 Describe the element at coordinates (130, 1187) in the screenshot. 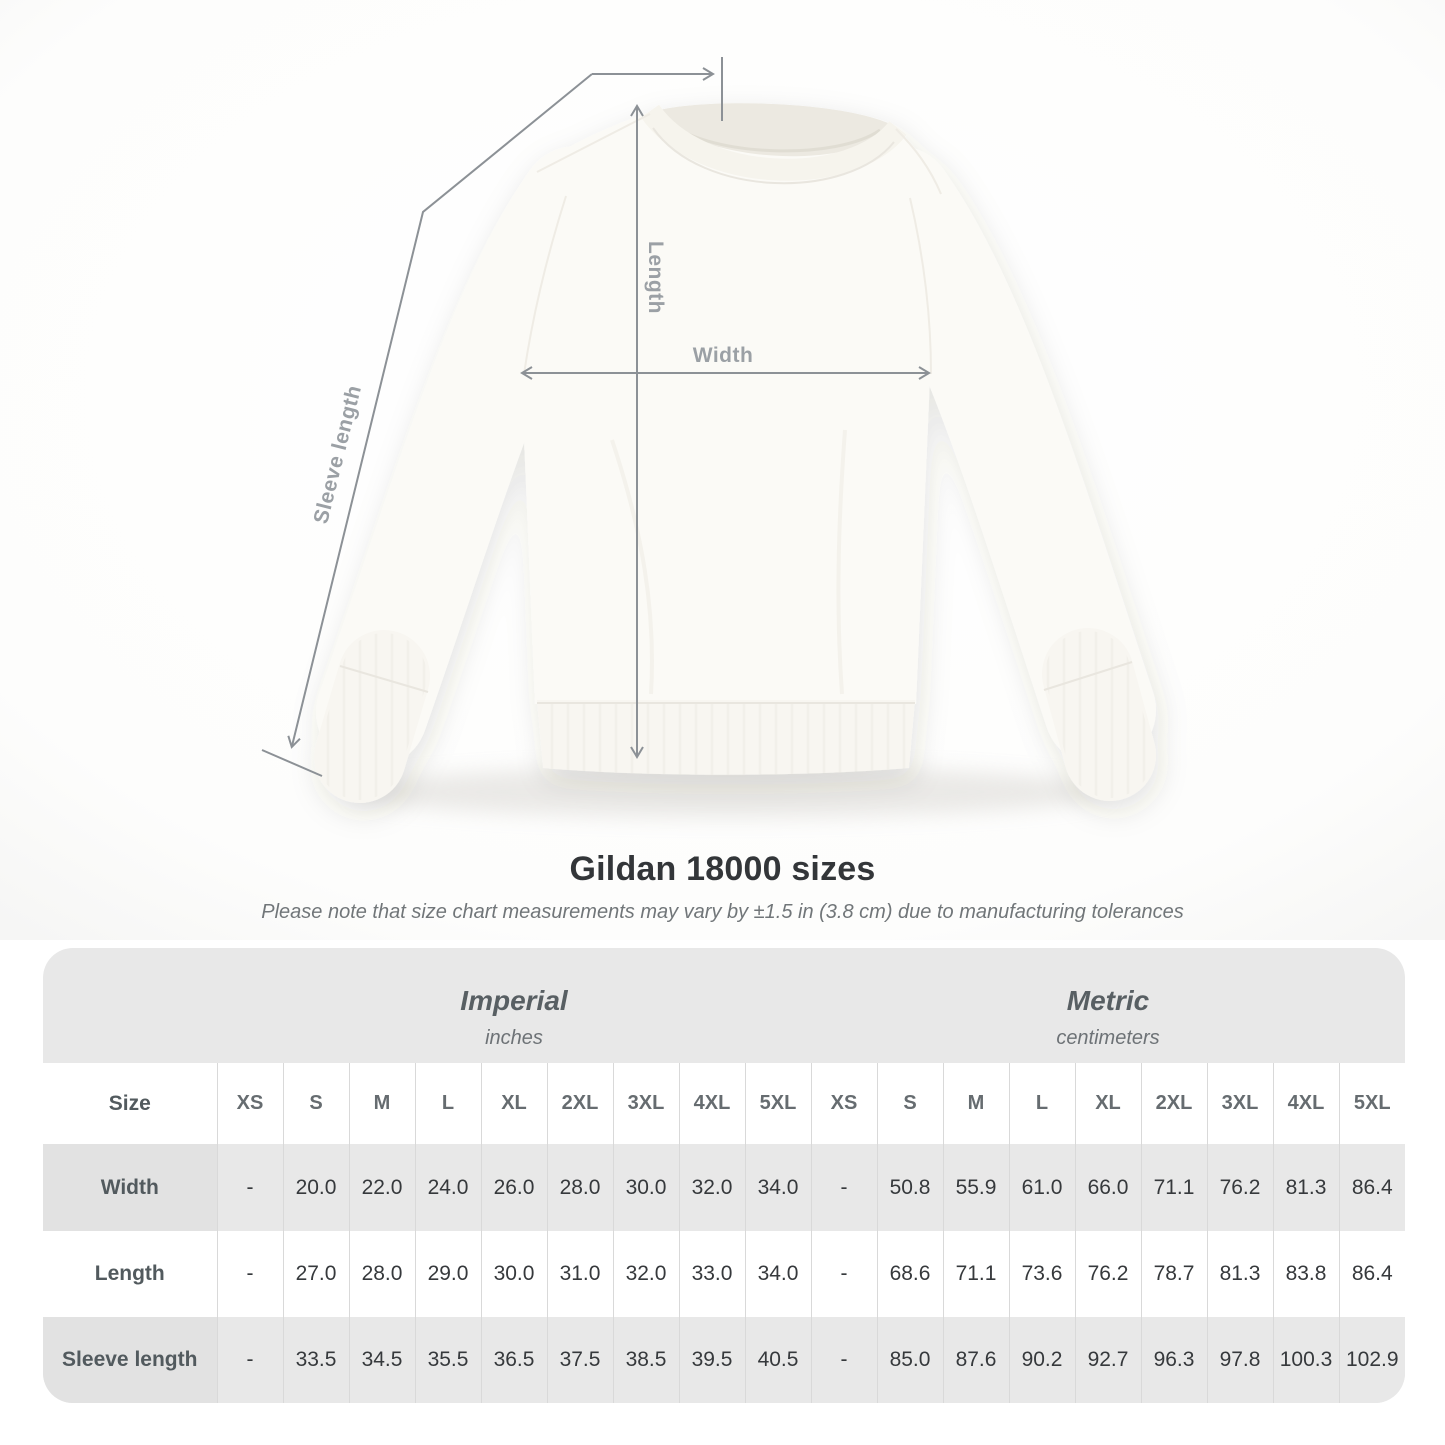

I see `row-label: Width` at that location.